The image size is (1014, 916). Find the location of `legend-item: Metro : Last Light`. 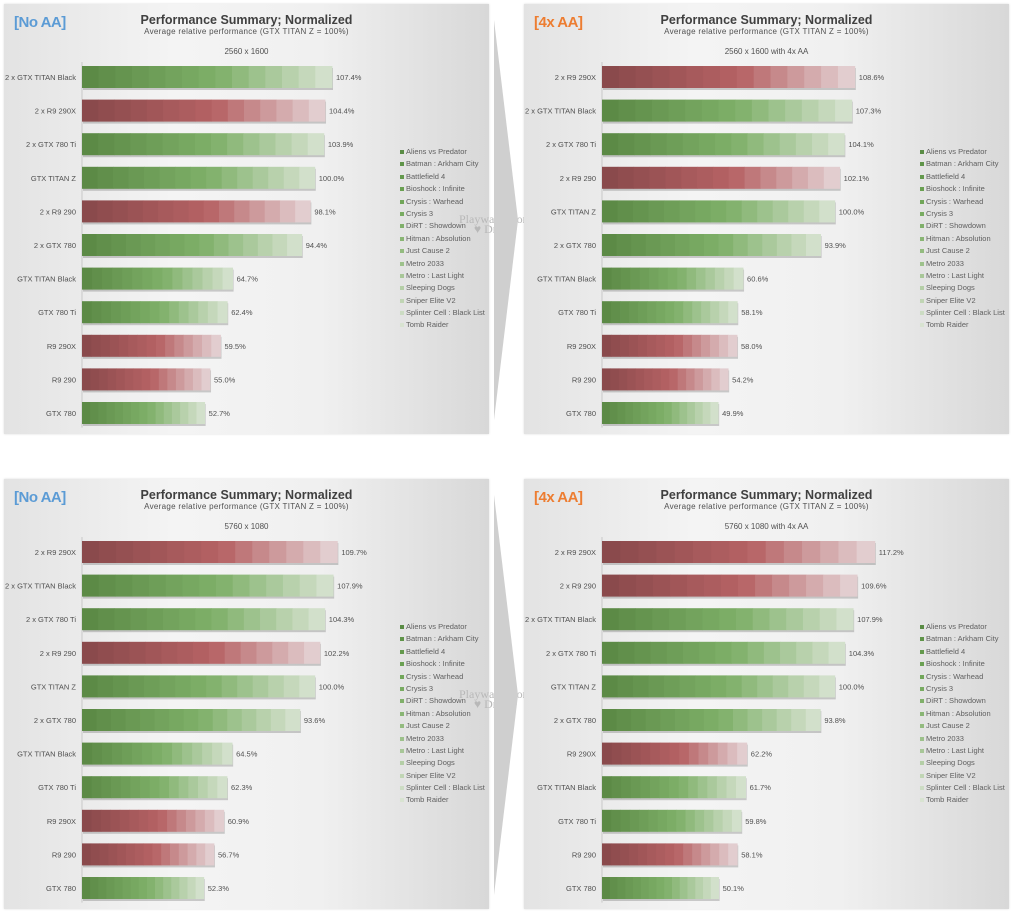

legend-item: Metro : Last Light is located at coordinates (962, 276).